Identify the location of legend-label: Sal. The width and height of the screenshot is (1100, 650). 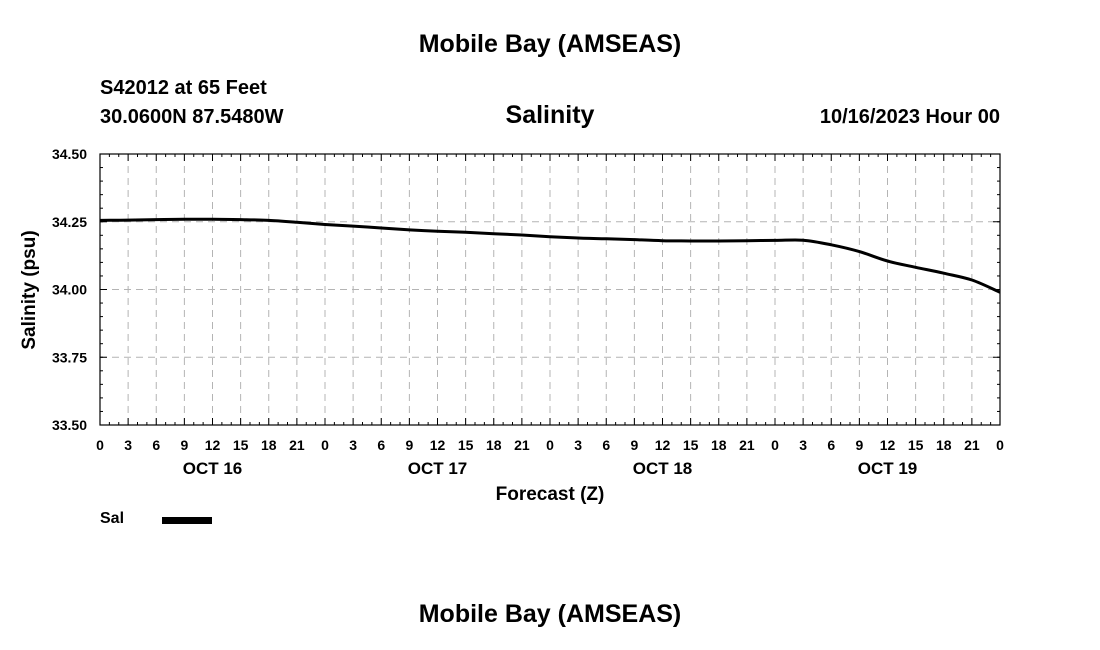
(112, 518).